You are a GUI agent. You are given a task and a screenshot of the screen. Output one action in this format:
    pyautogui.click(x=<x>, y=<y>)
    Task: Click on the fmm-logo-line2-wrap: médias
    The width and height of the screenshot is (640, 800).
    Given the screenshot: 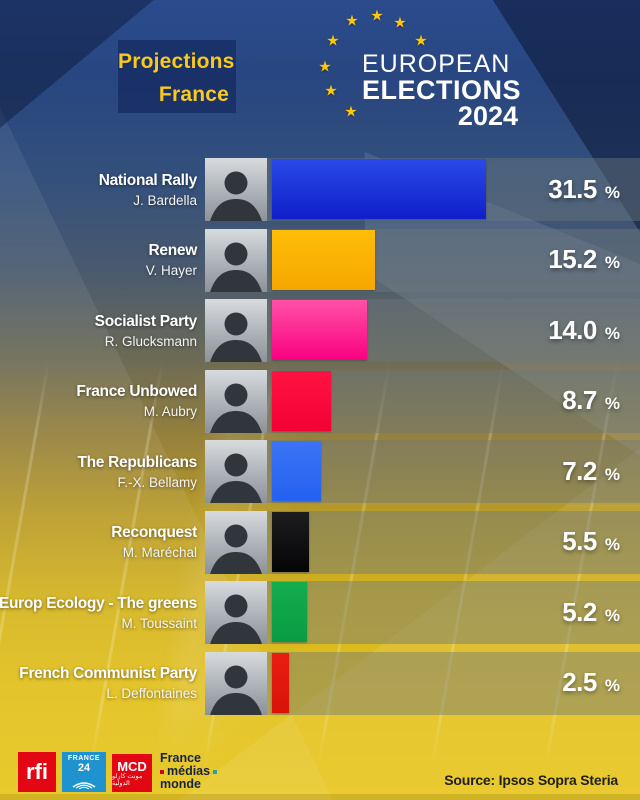 What is the action you would take?
    pyautogui.click(x=189, y=771)
    